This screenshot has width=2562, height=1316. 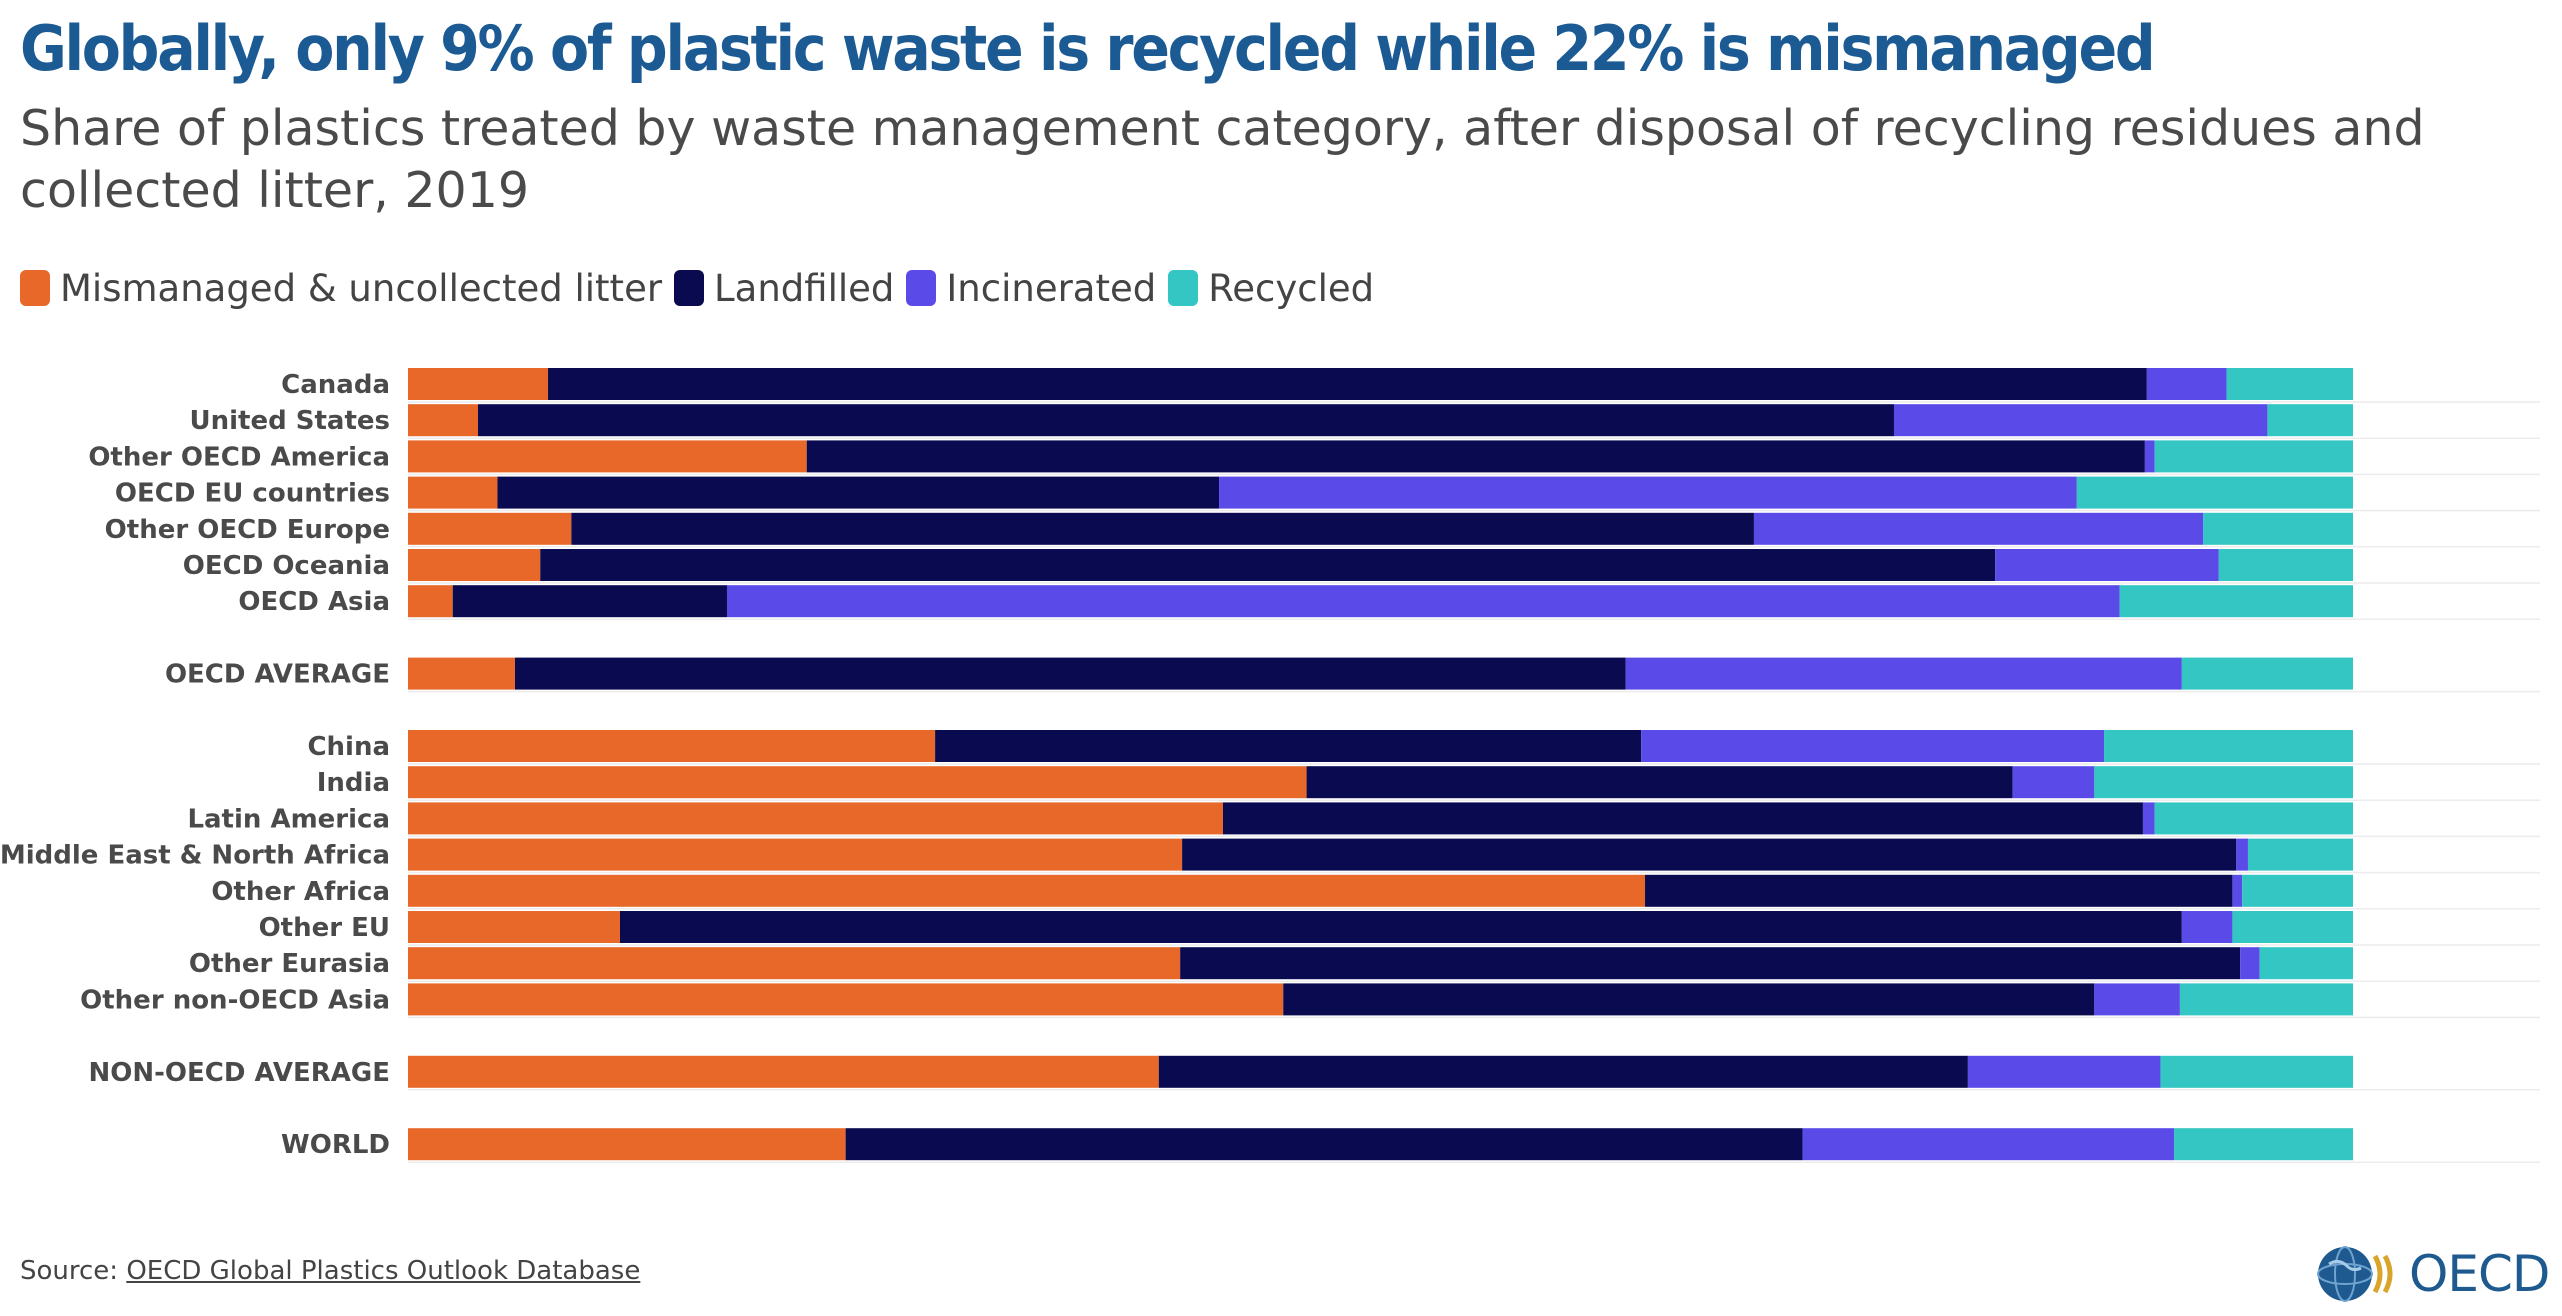 I want to click on legend-label: Mismanaged & uncollected litter, so click(x=361, y=288).